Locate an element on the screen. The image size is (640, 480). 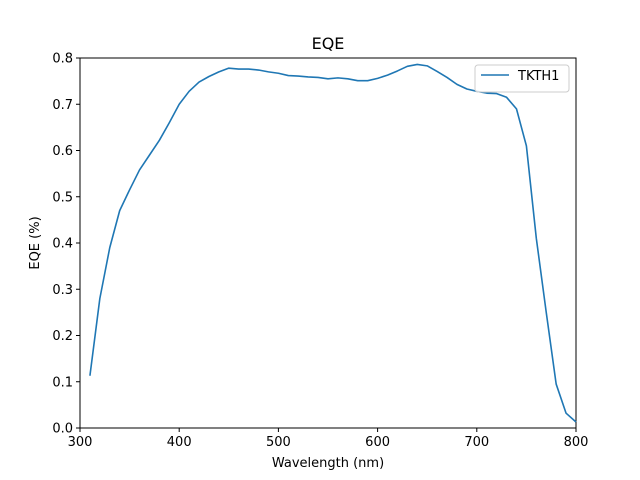
y-tick-label-4: 0.4 is located at coordinates (62, 244).